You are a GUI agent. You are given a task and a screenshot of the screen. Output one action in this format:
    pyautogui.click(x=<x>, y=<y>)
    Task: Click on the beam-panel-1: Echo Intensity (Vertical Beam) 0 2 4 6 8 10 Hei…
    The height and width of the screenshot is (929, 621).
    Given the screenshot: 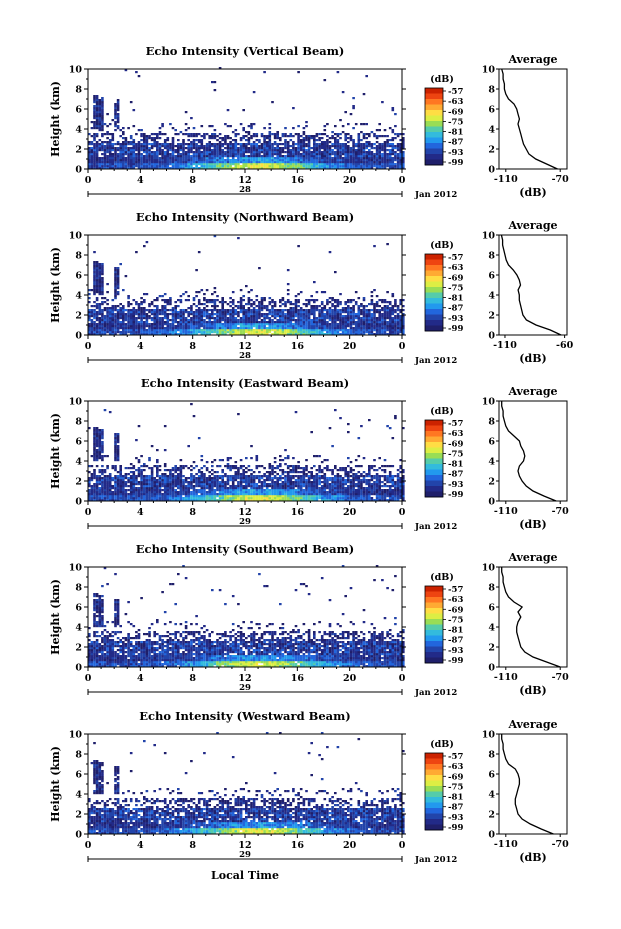 What is the action you would take?
    pyautogui.click(x=309, y=122)
    